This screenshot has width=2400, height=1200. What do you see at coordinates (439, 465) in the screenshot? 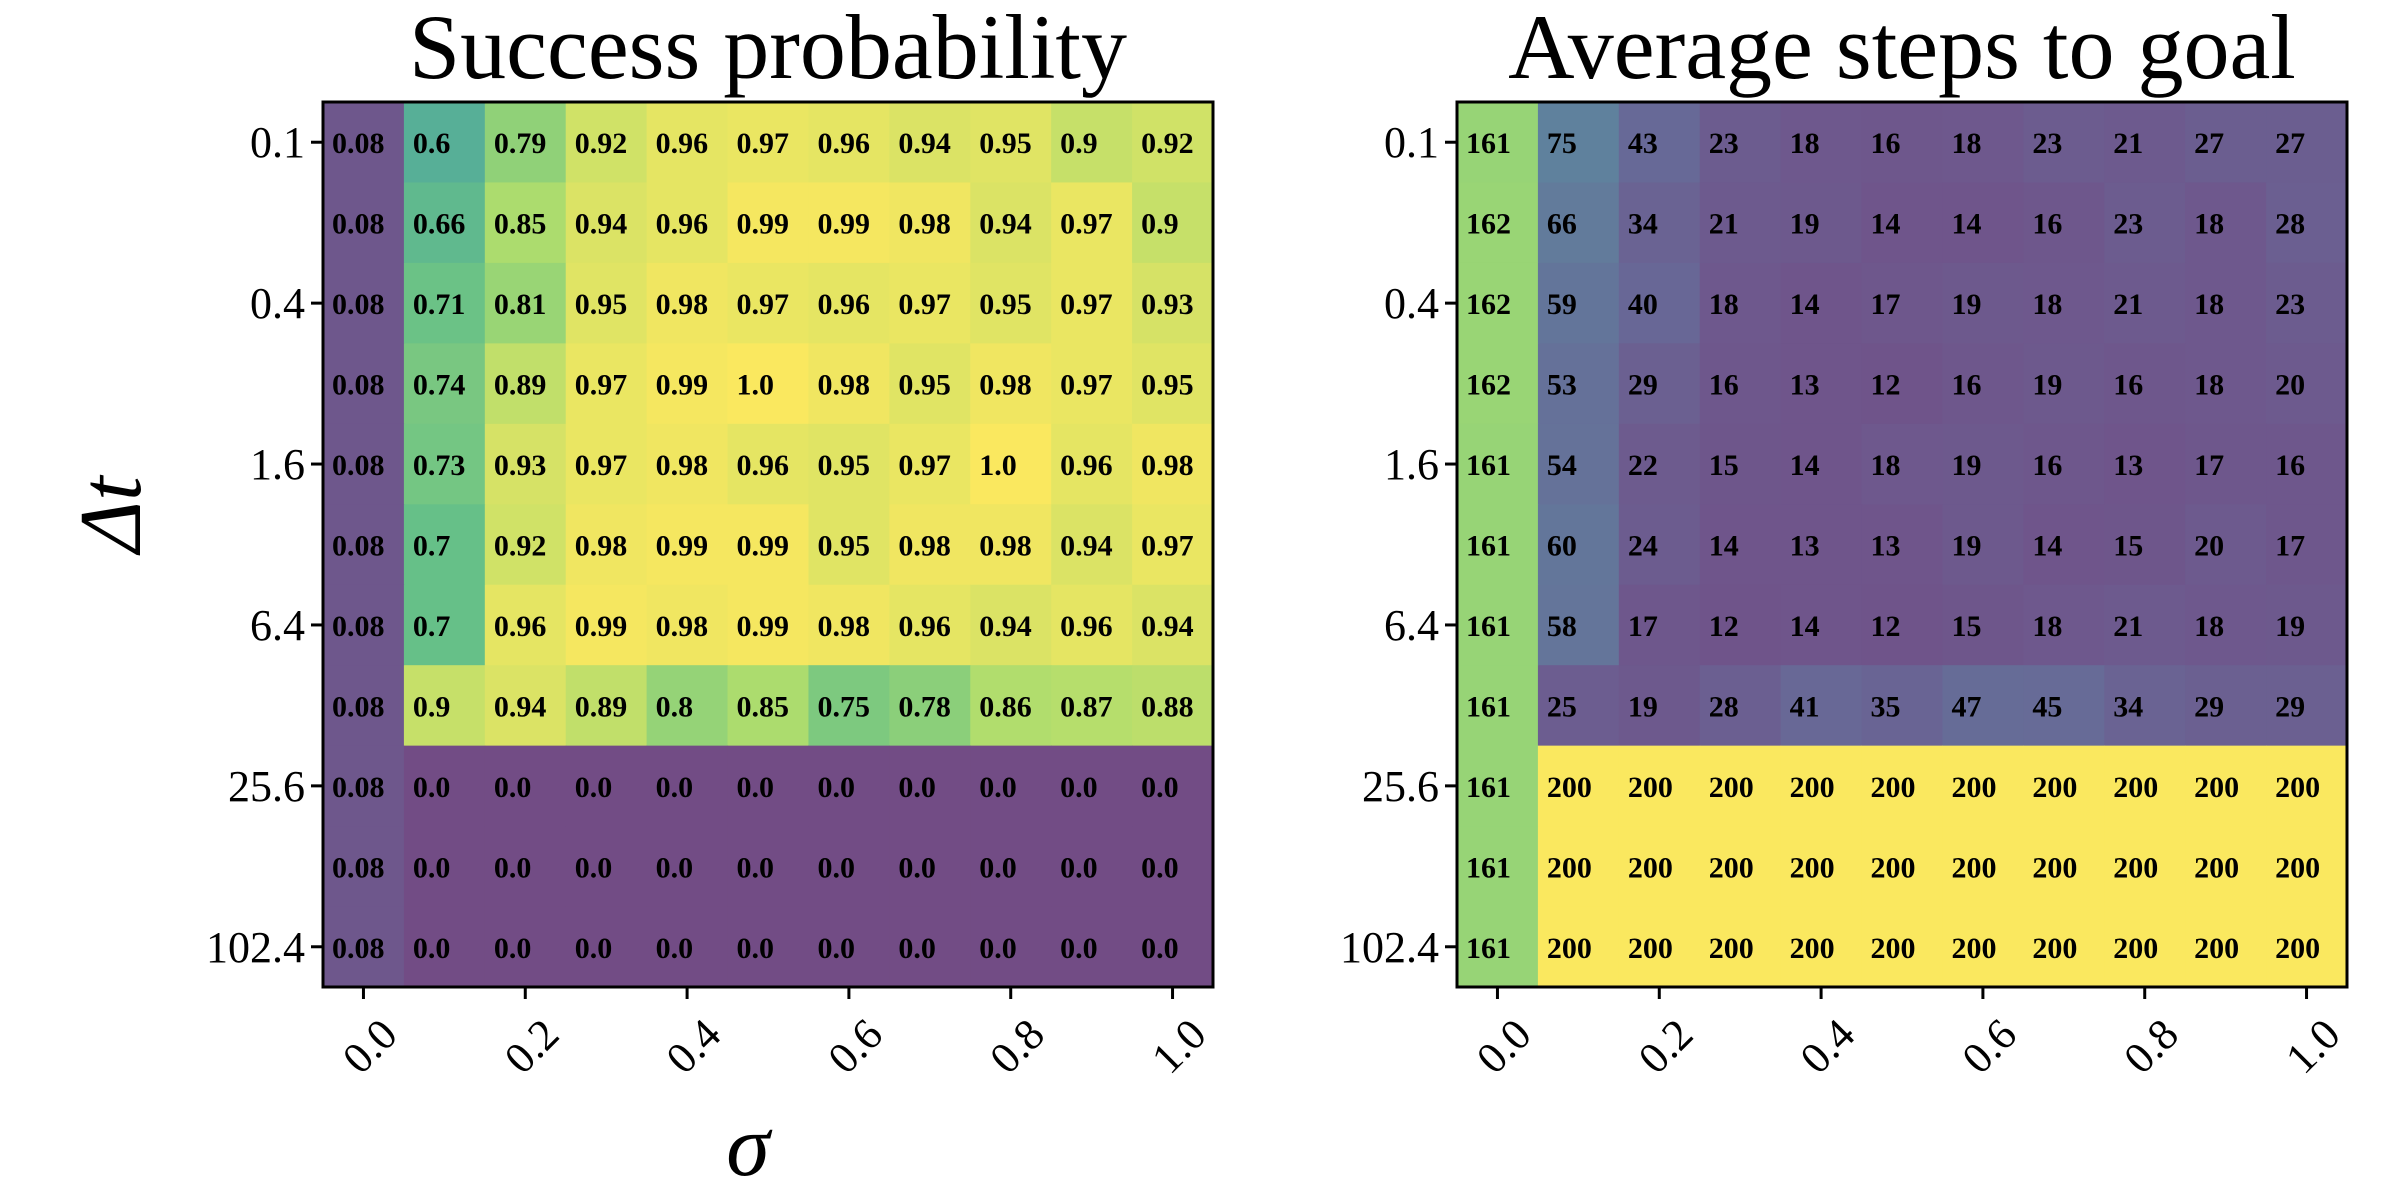
I see `cell-value-label: 0.73` at bounding box center [439, 465].